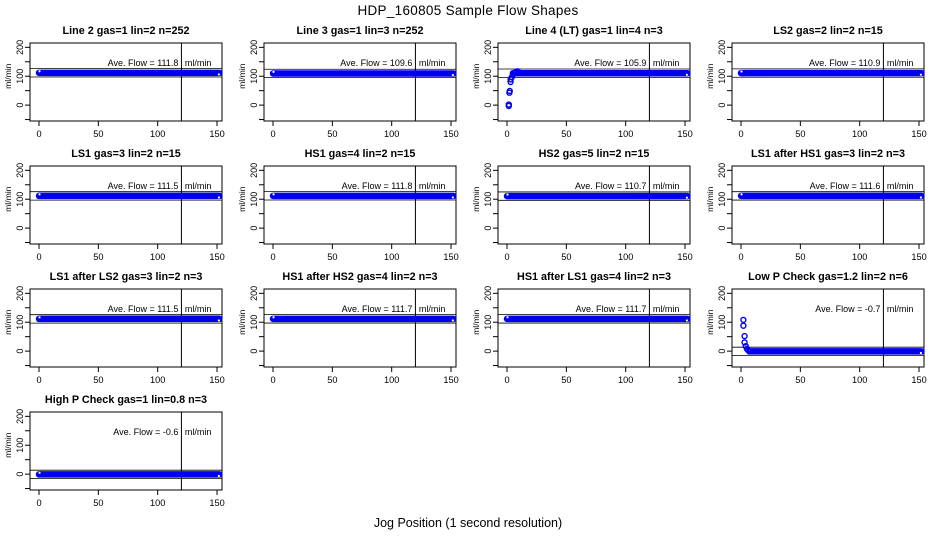 The height and width of the screenshot is (540, 936). Describe the element at coordinates (847, 309) in the screenshot. I see `ave-flow-value: Ave. Flow = -0.7` at that location.